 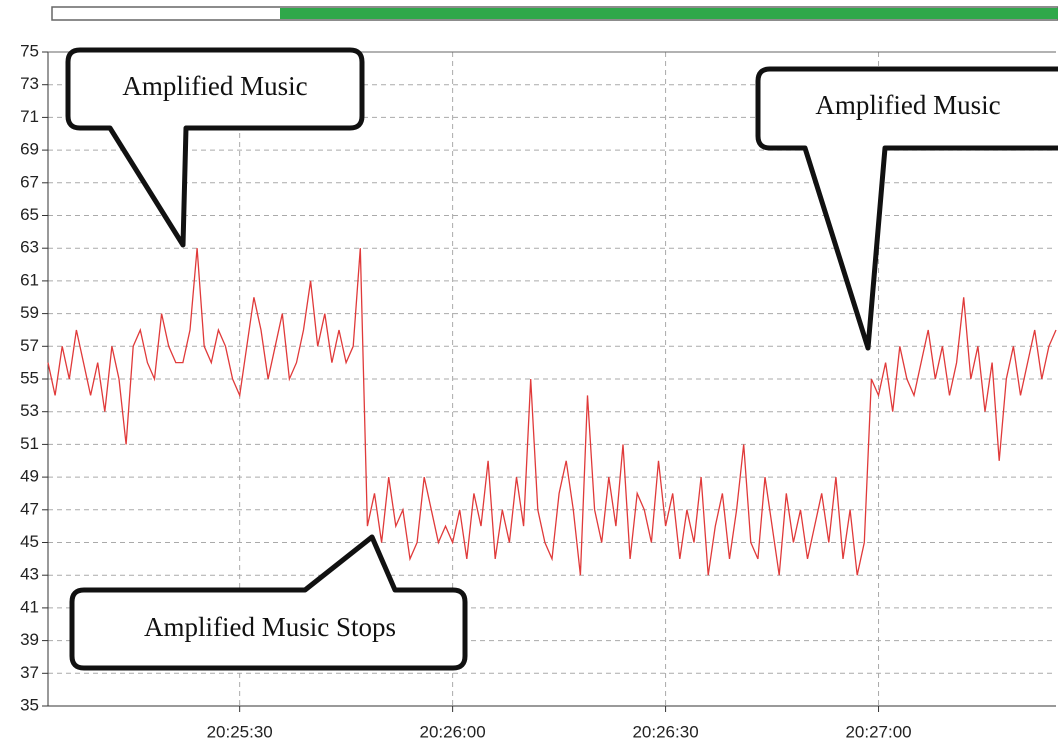 I want to click on y-tick-label: 59, so click(x=29, y=312).